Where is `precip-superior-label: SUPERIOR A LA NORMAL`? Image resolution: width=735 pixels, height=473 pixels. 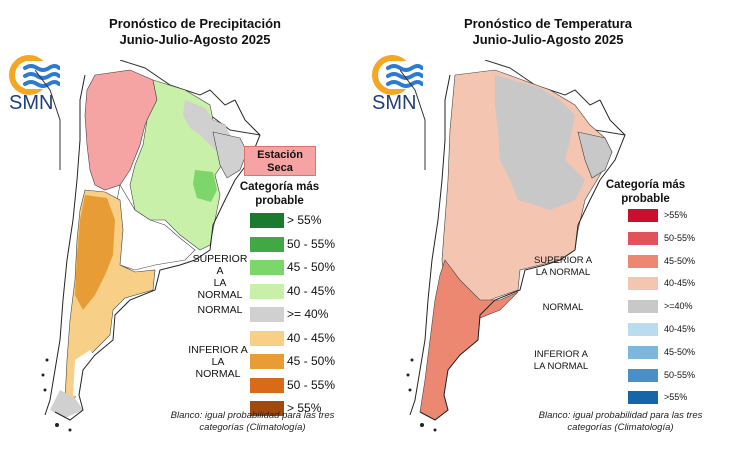
precip-superior-label: SUPERIOR A LA NORMAL is located at coordinates (220, 277).